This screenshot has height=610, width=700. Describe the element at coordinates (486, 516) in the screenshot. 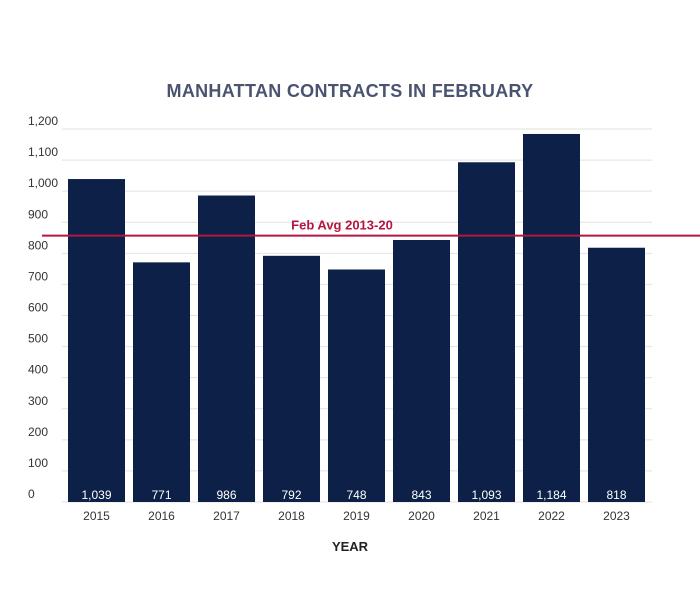

I see `x-tick-label: 2021` at that location.